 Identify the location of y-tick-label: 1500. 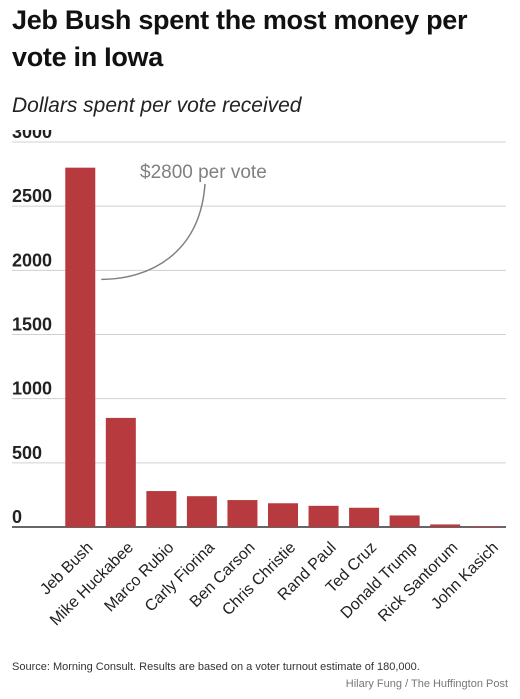
(32, 325).